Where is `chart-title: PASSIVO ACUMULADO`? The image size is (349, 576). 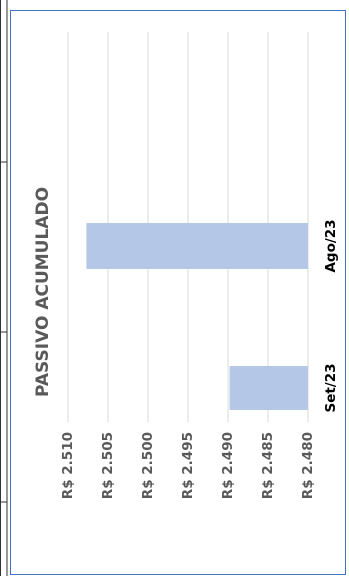
chart-title: PASSIVO ACUMULADO is located at coordinates (43, 292).